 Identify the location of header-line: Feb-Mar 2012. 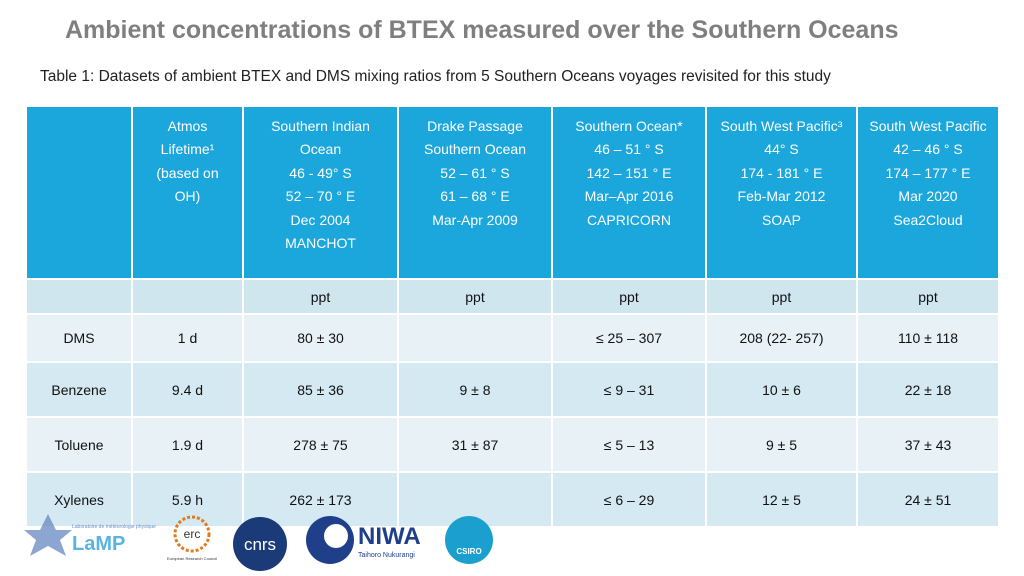
(781, 196).